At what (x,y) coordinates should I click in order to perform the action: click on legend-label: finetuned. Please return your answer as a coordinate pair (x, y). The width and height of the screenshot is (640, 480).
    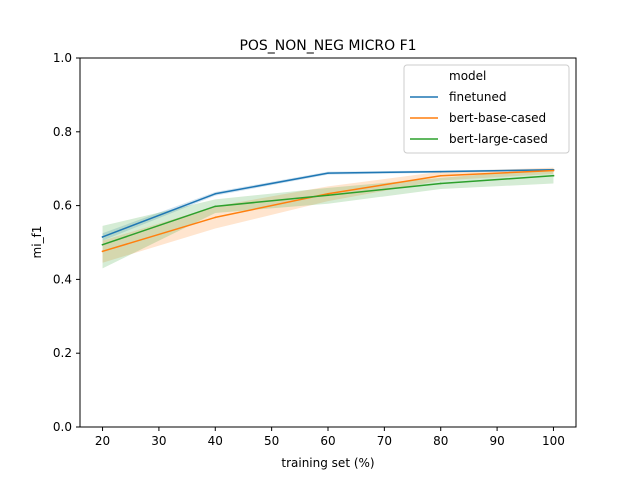
    Looking at the image, I should click on (477, 97).